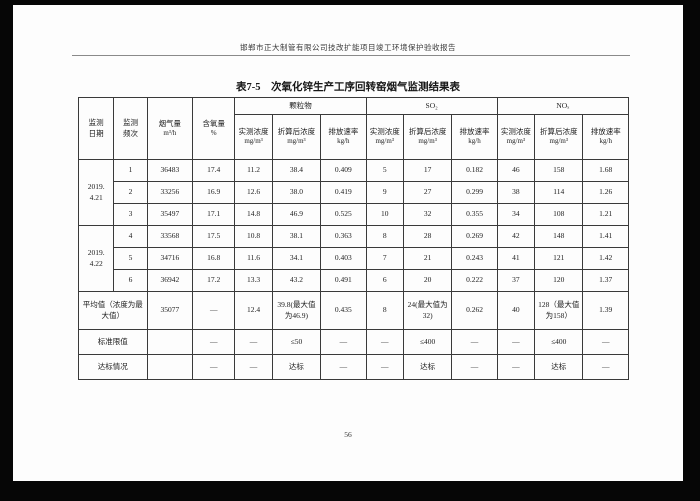 The image size is (700, 501). Describe the element at coordinates (253, 280) in the screenshot. I see `pm-measured-cell: 13.3` at that location.